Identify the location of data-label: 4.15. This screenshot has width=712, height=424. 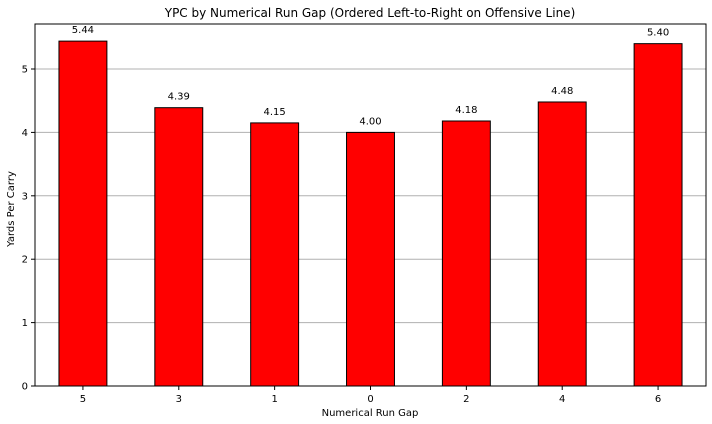
(275, 112).